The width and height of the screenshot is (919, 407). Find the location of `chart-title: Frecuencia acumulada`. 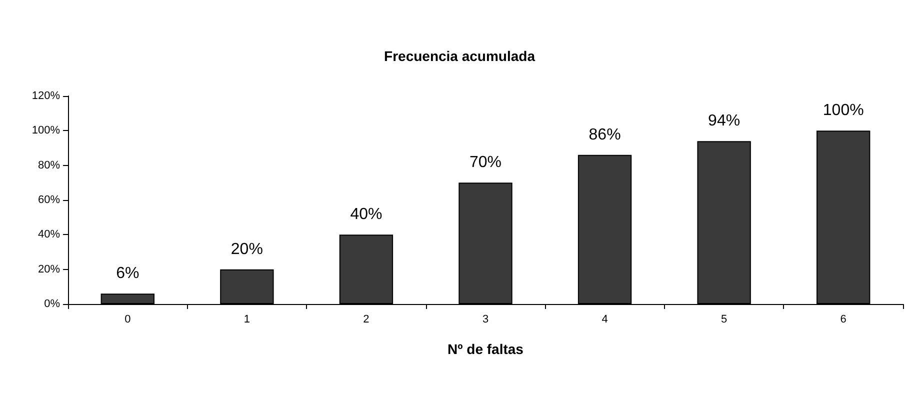

chart-title: Frecuencia acumulada is located at coordinates (460, 56).